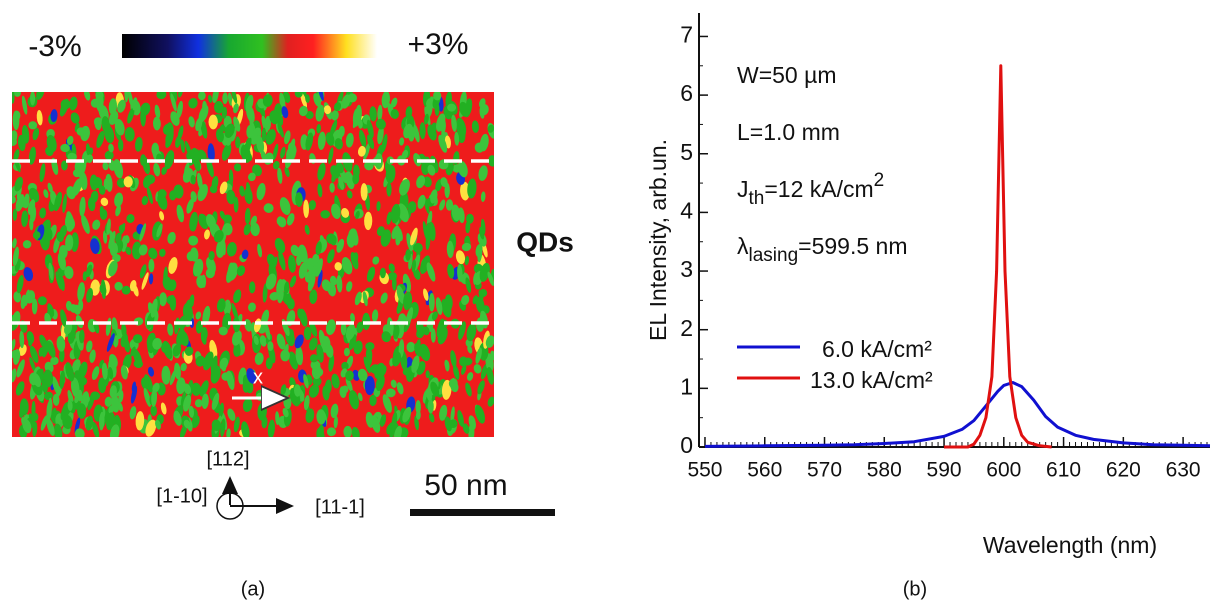 The height and width of the screenshot is (605, 1211). Describe the element at coordinates (957, 414) in the screenshot. I see `series-line` at that location.